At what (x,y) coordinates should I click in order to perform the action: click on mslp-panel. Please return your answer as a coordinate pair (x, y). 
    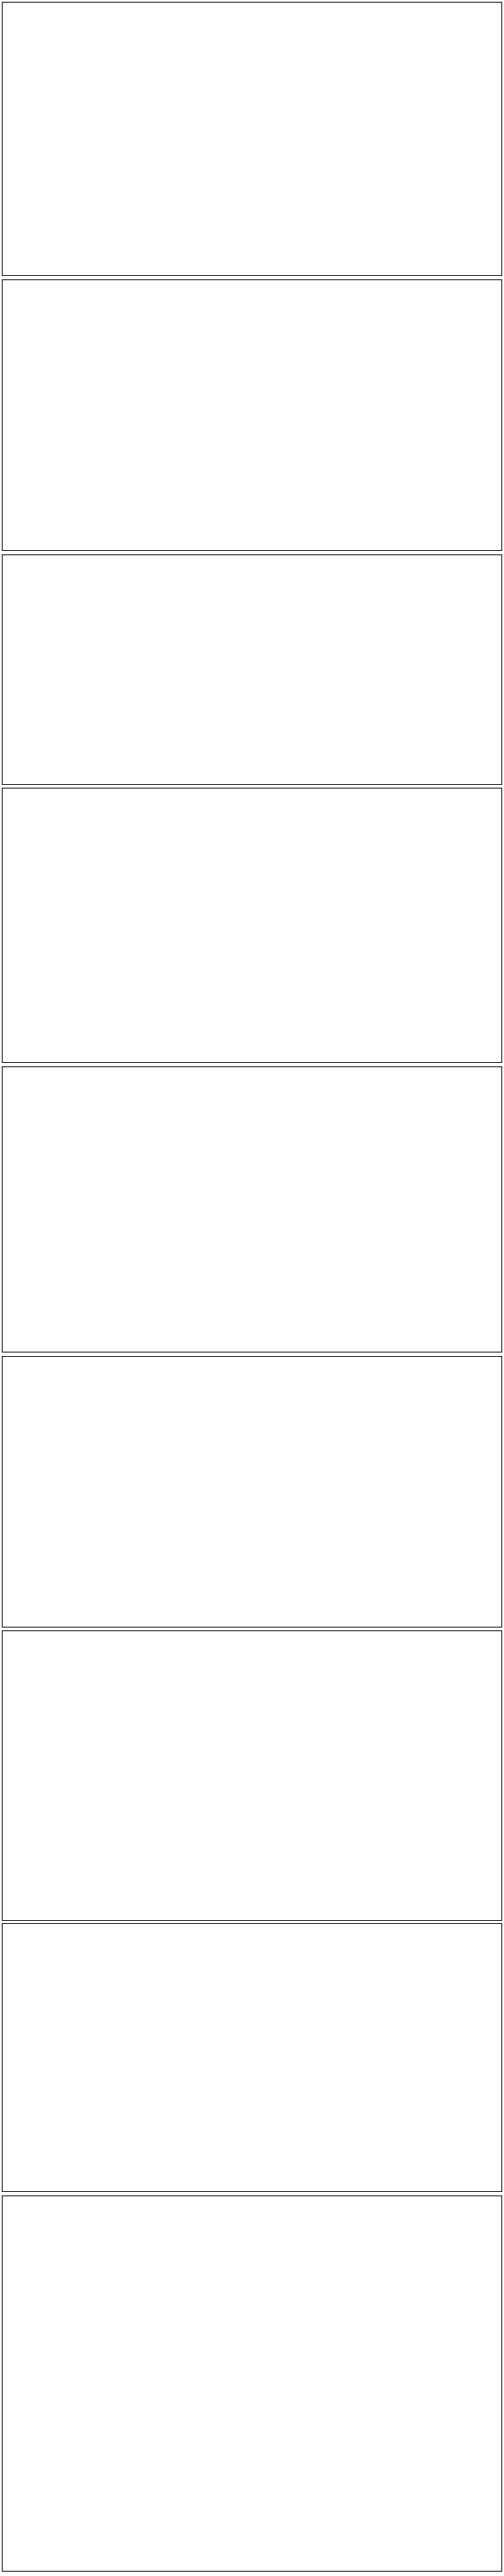
    Looking at the image, I should click on (252, 925).